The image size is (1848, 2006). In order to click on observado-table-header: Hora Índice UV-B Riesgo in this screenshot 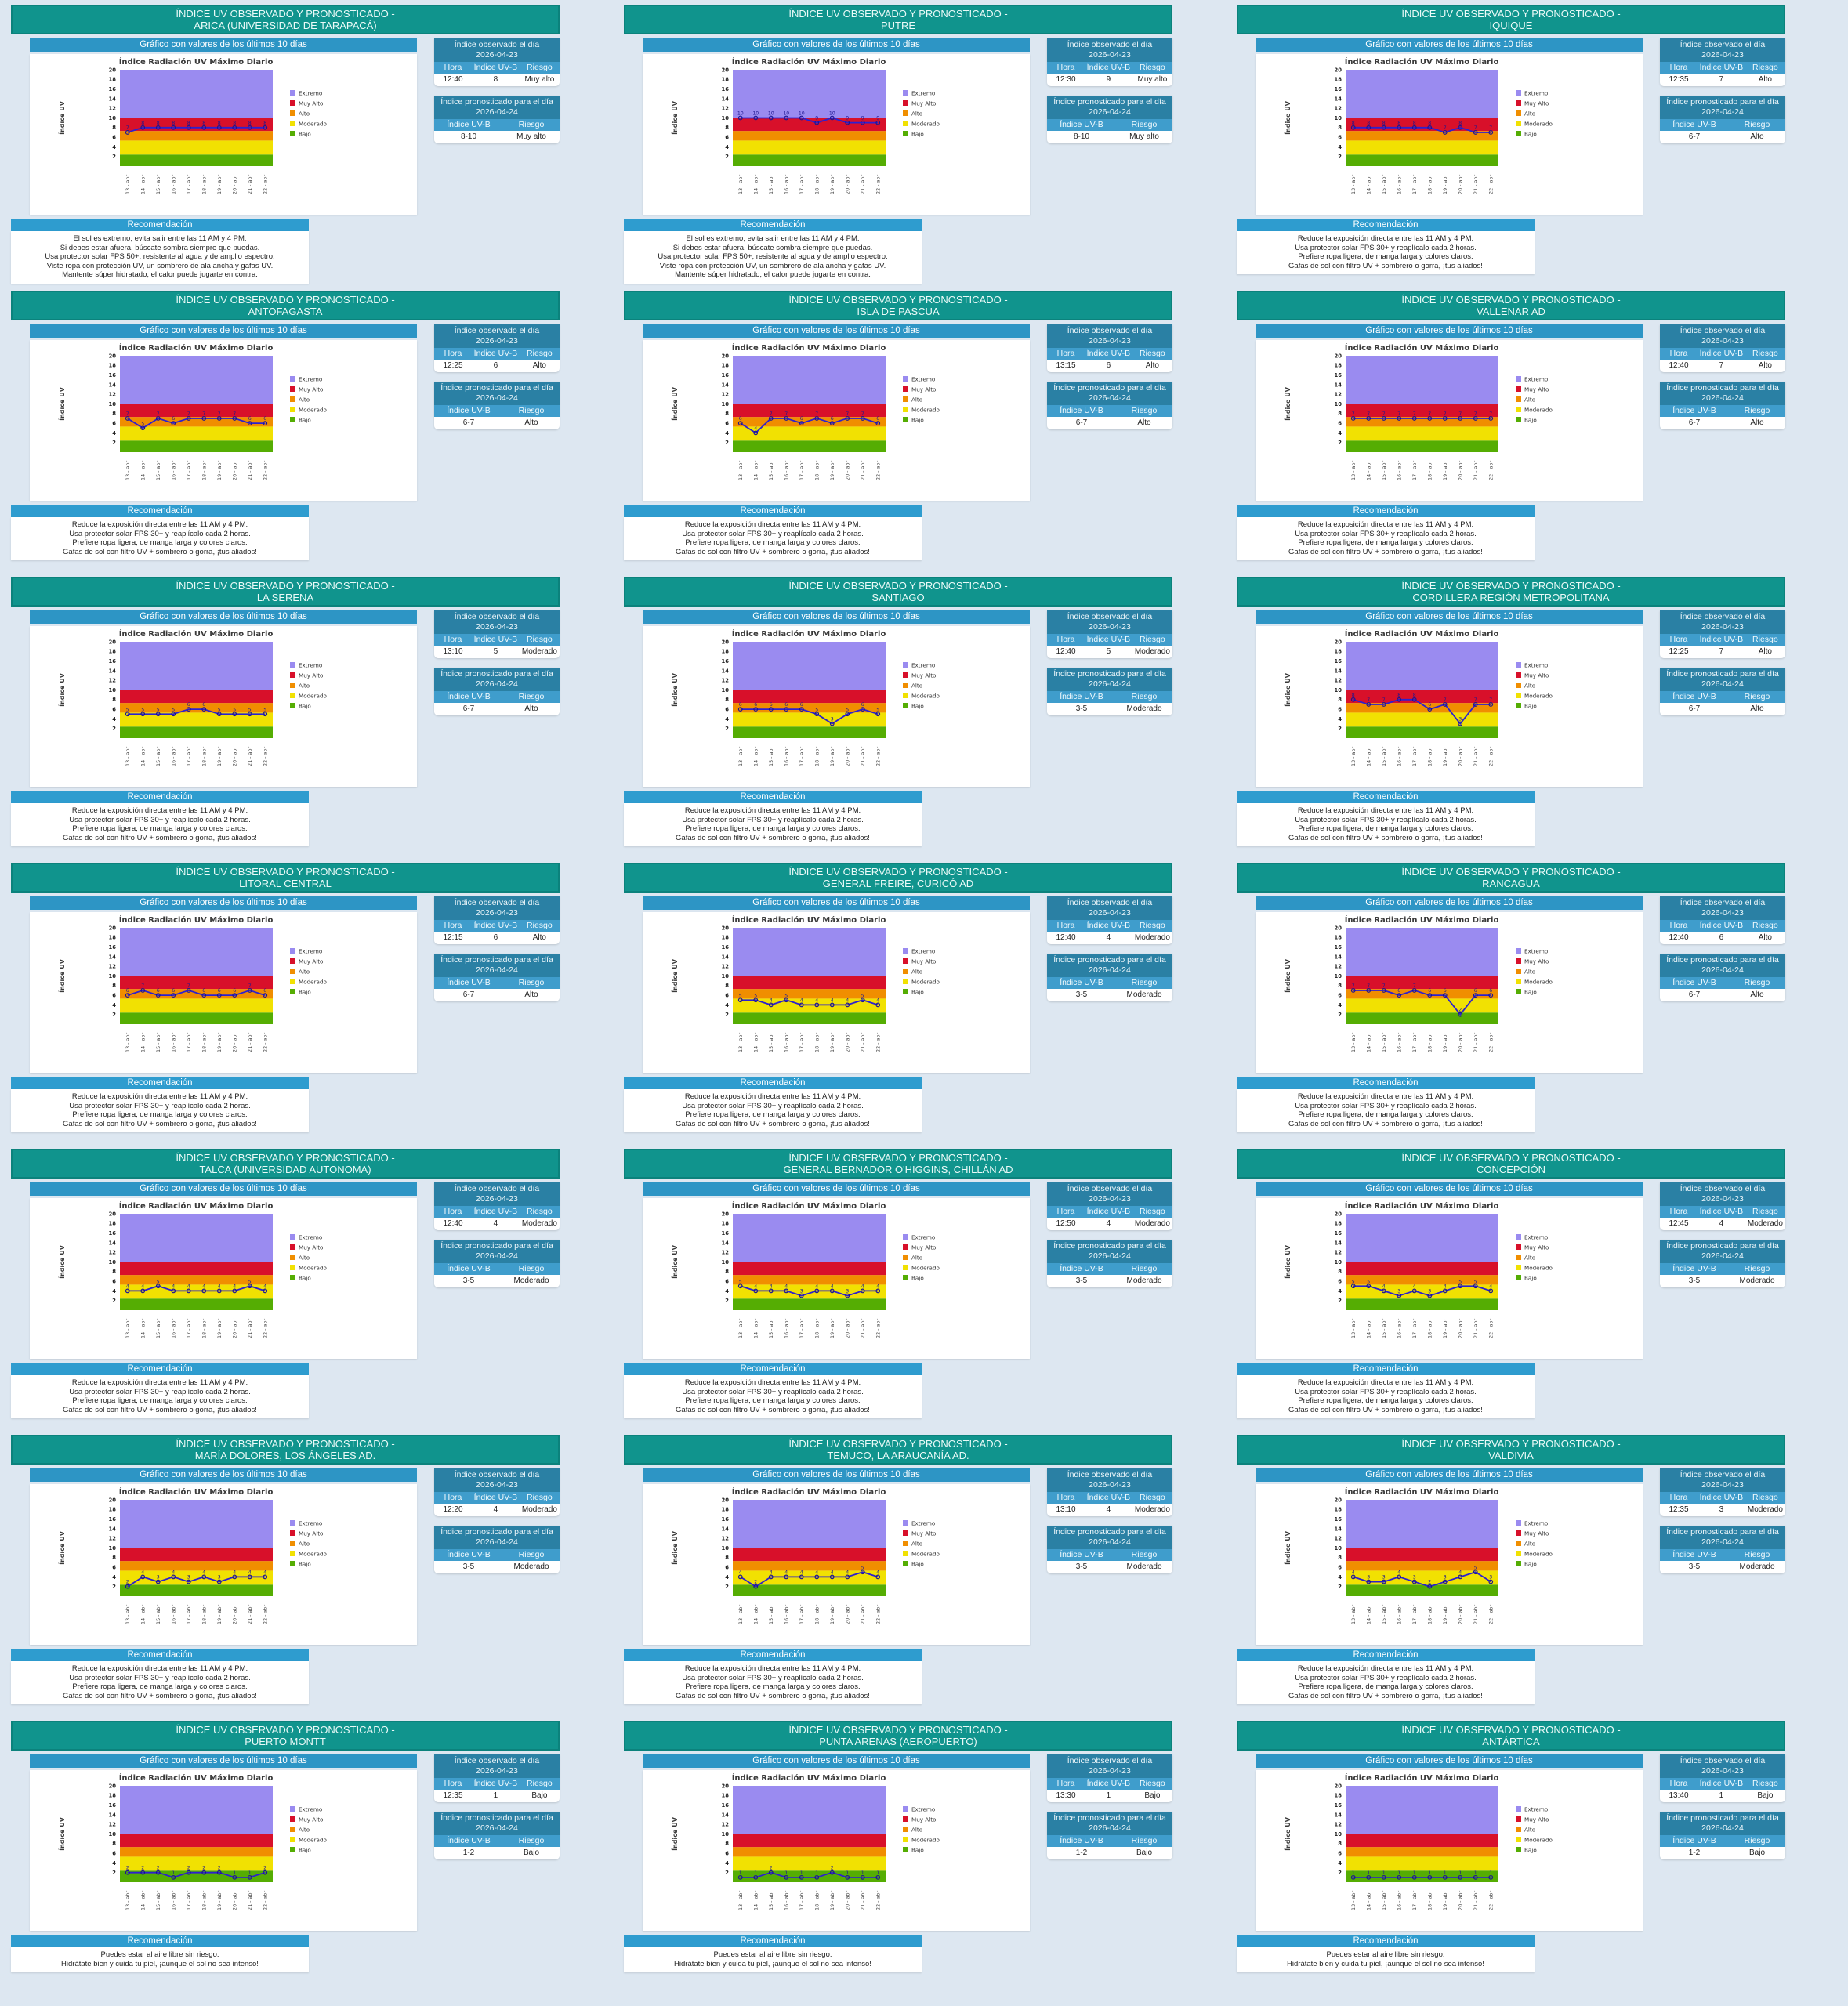, I will do `click(497, 1784)`.